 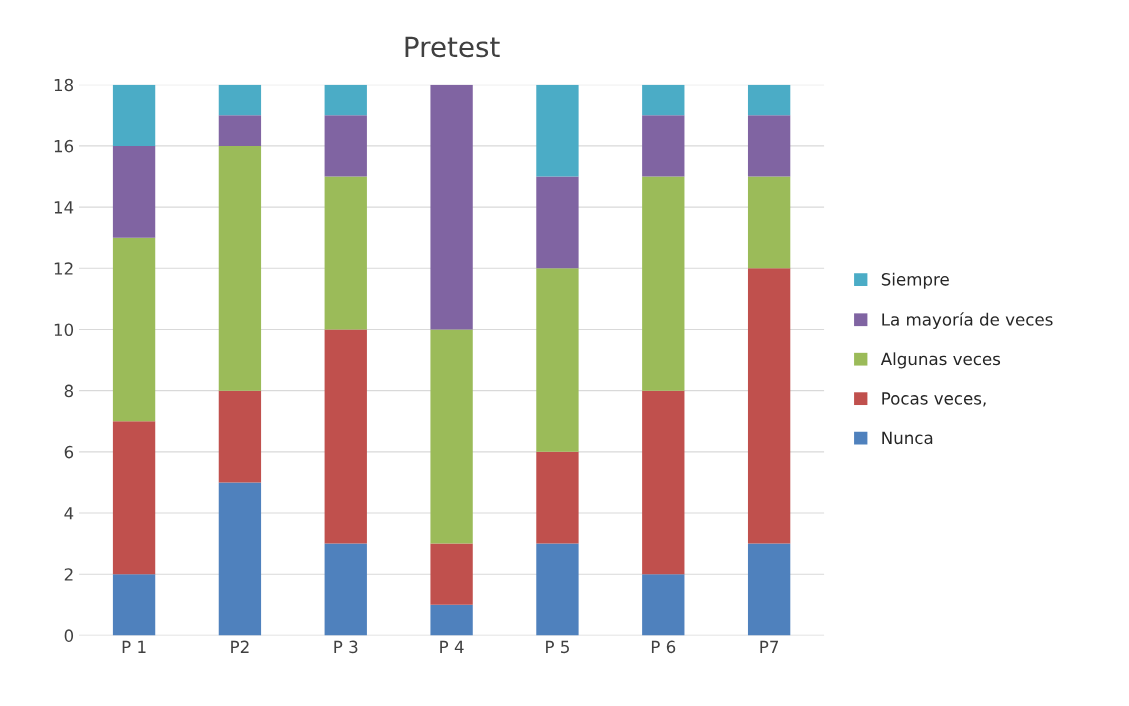 What do you see at coordinates (63, 268) in the screenshot?
I see `y-tick-label: 12` at bounding box center [63, 268].